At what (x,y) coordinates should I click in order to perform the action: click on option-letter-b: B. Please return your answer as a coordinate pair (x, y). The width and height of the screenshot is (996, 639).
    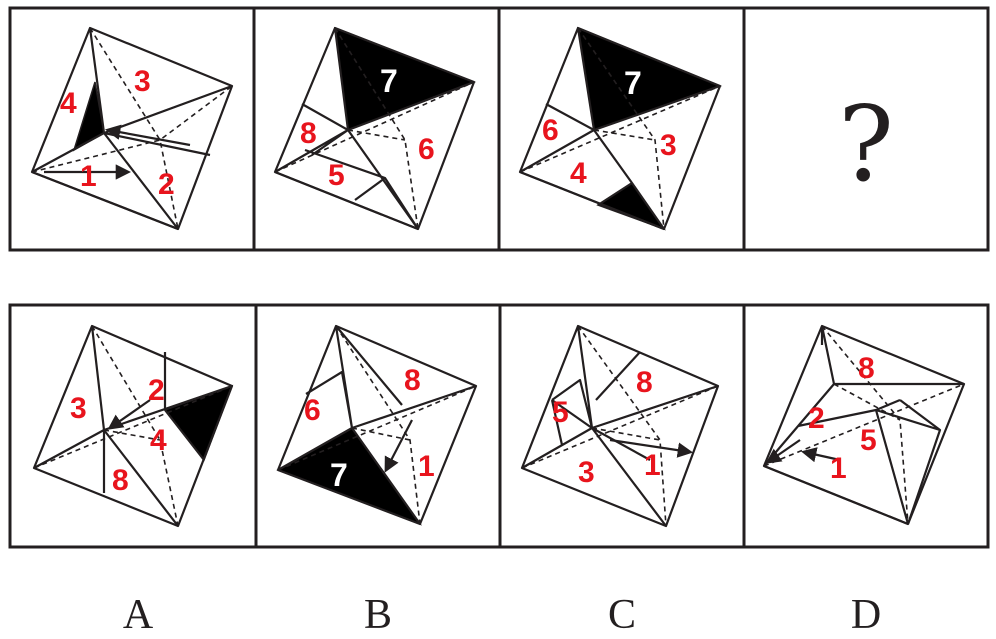
    Looking at the image, I should click on (378, 615).